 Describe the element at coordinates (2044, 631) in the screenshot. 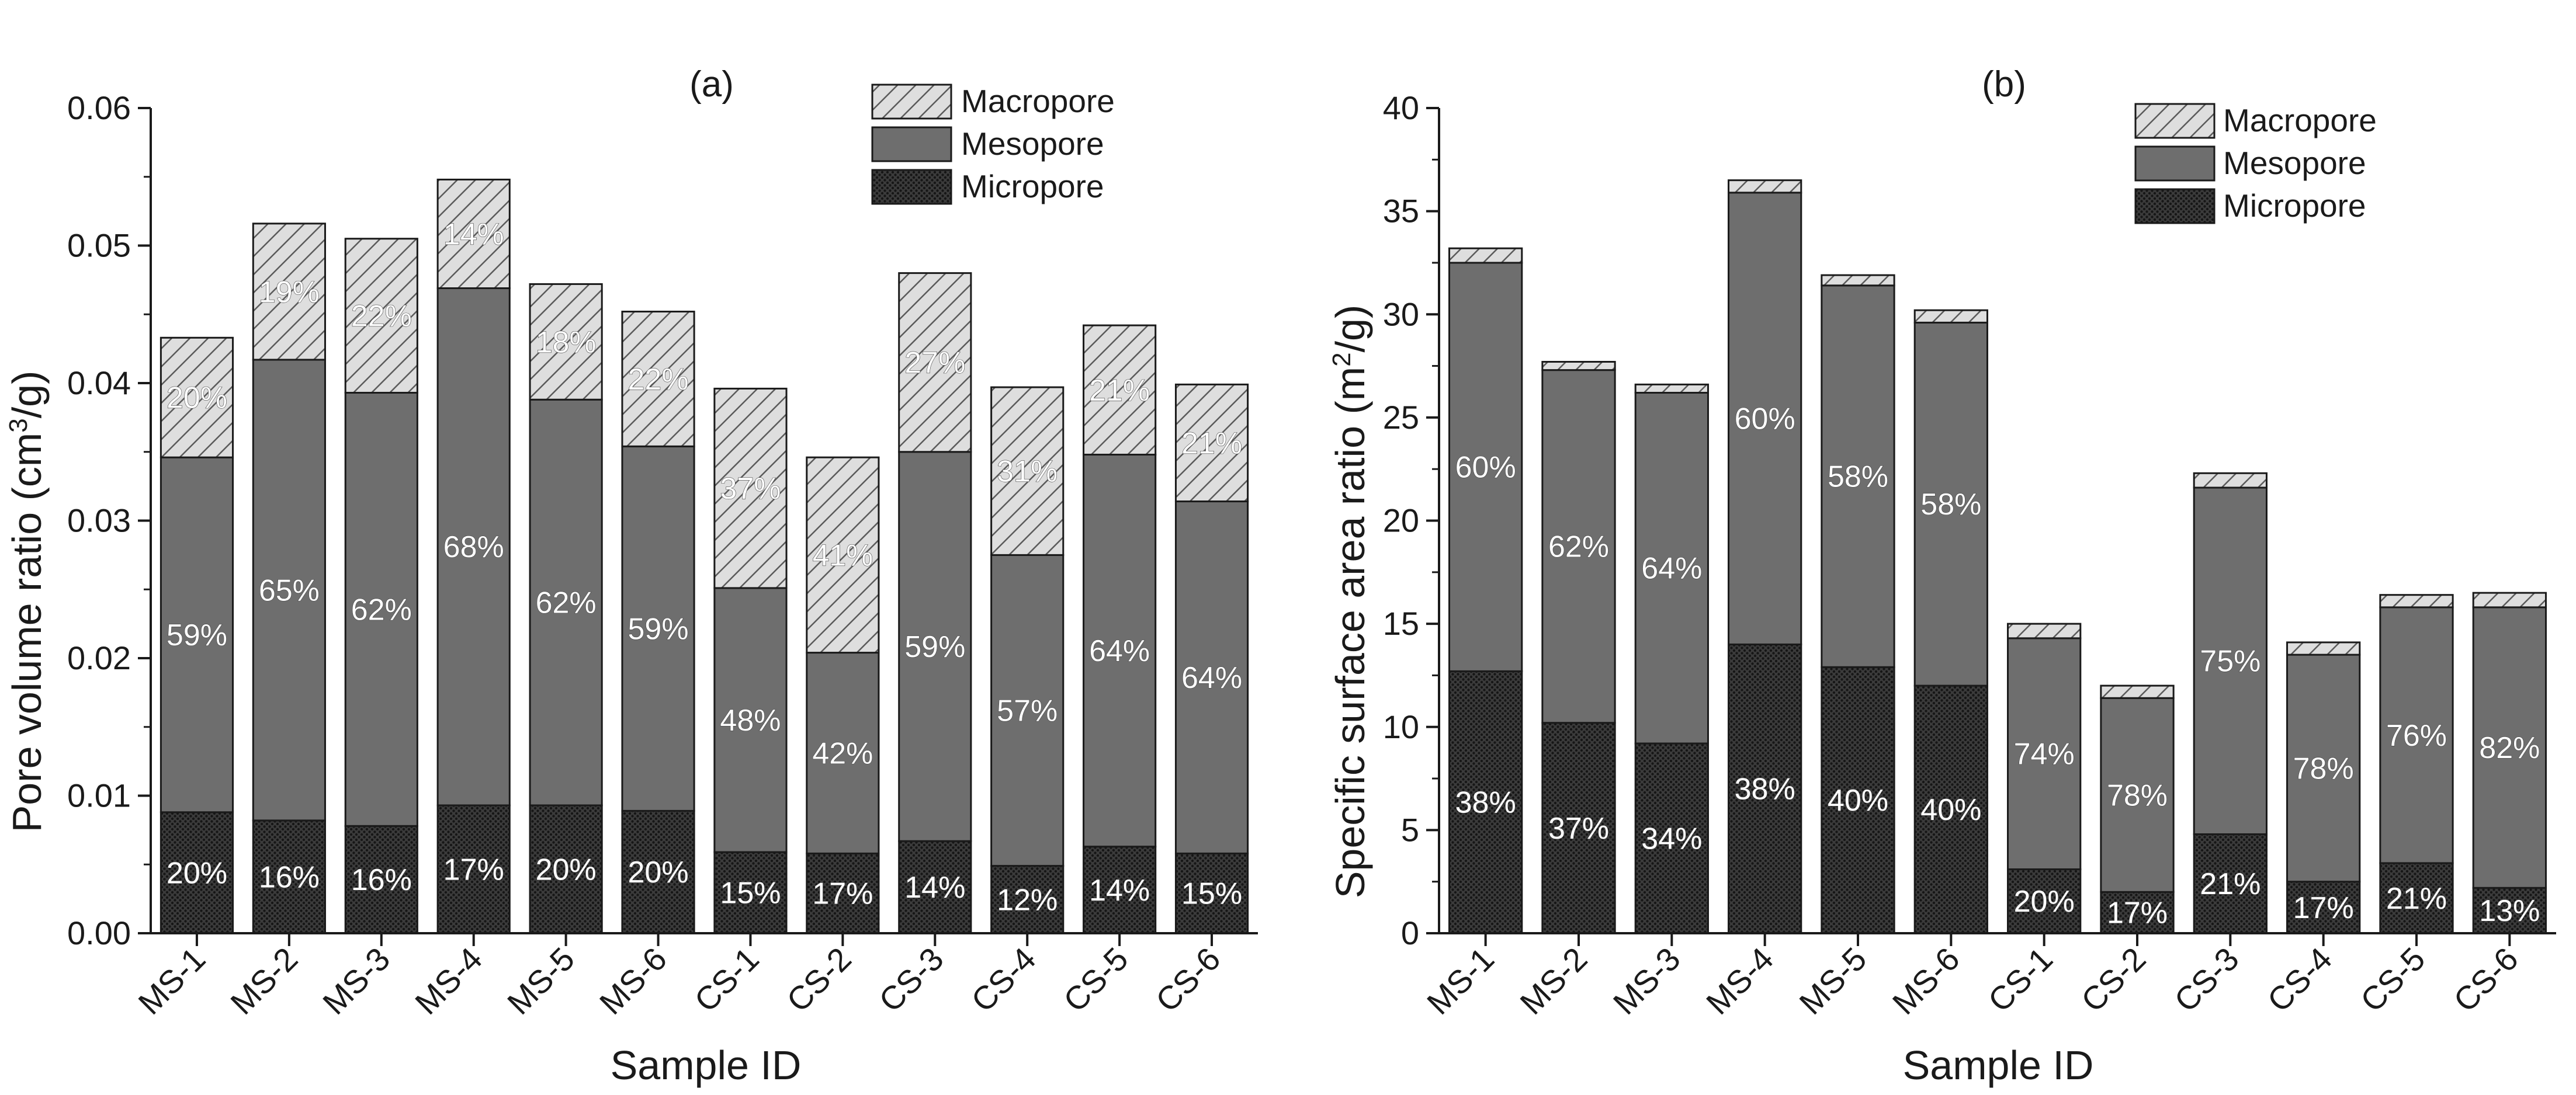

I see `panel-b-bar-cs-1-macropore` at that location.